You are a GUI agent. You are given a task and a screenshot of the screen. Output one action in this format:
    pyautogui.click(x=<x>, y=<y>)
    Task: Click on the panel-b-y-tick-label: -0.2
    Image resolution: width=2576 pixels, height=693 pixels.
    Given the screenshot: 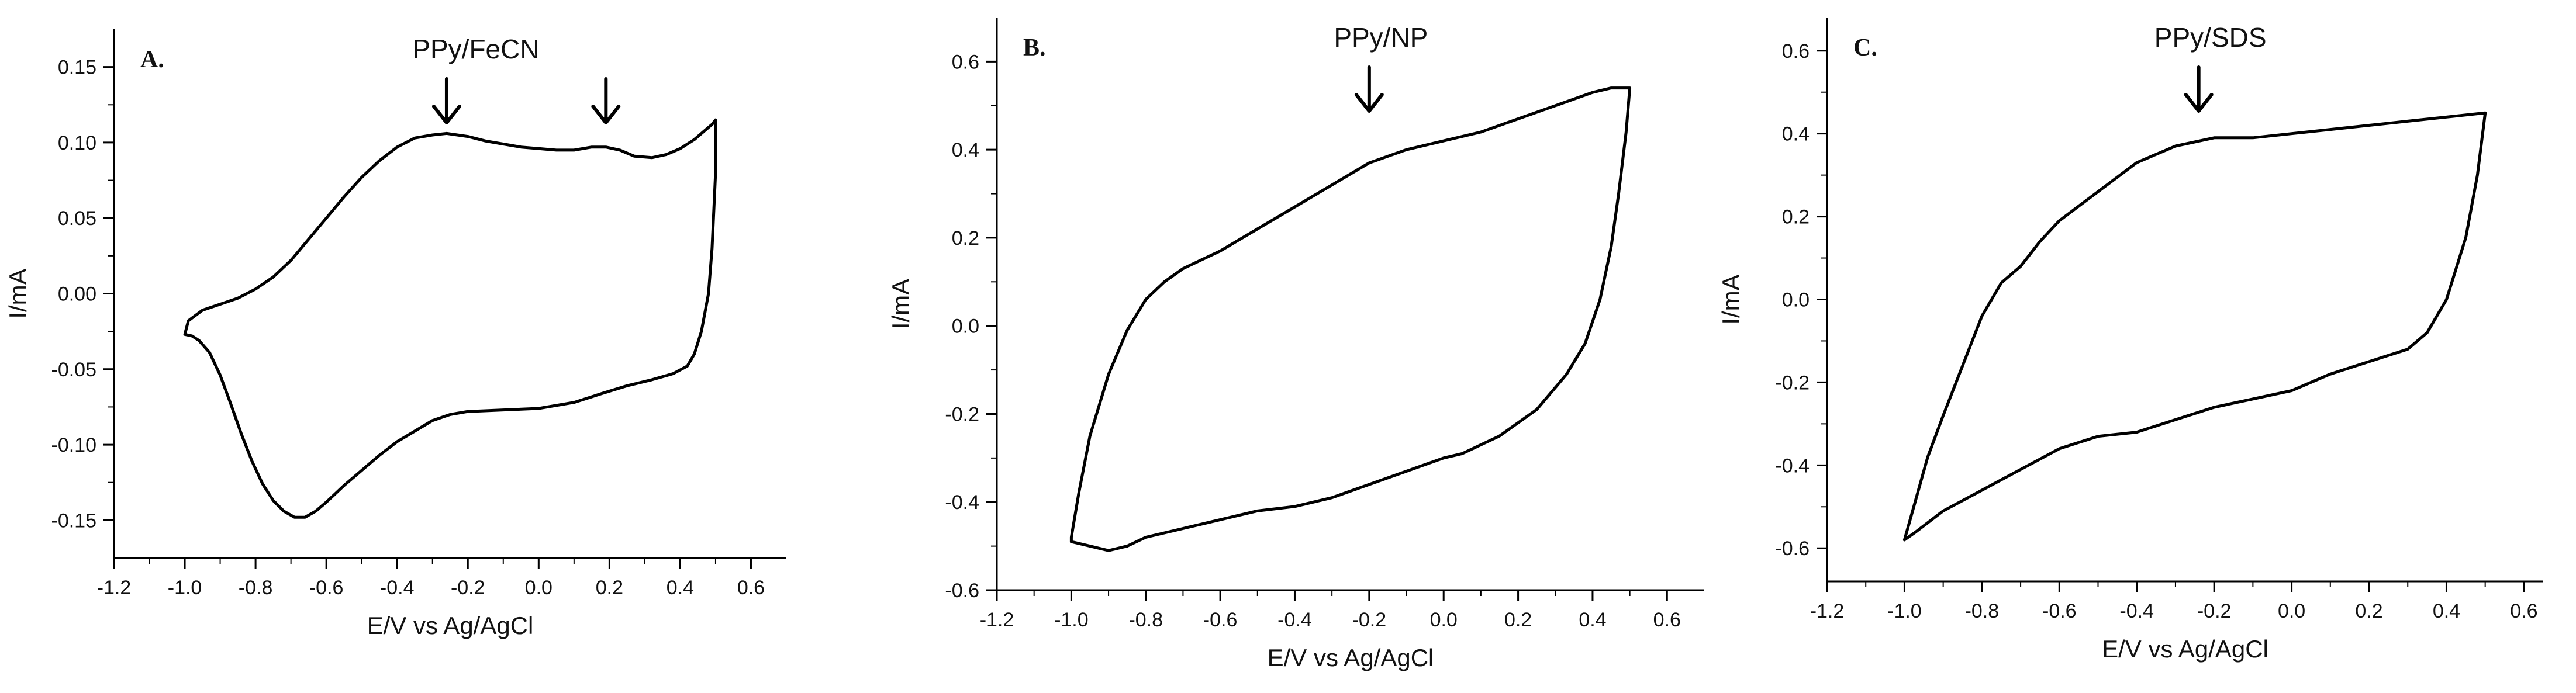 What is the action you would take?
    pyautogui.click(x=962, y=414)
    